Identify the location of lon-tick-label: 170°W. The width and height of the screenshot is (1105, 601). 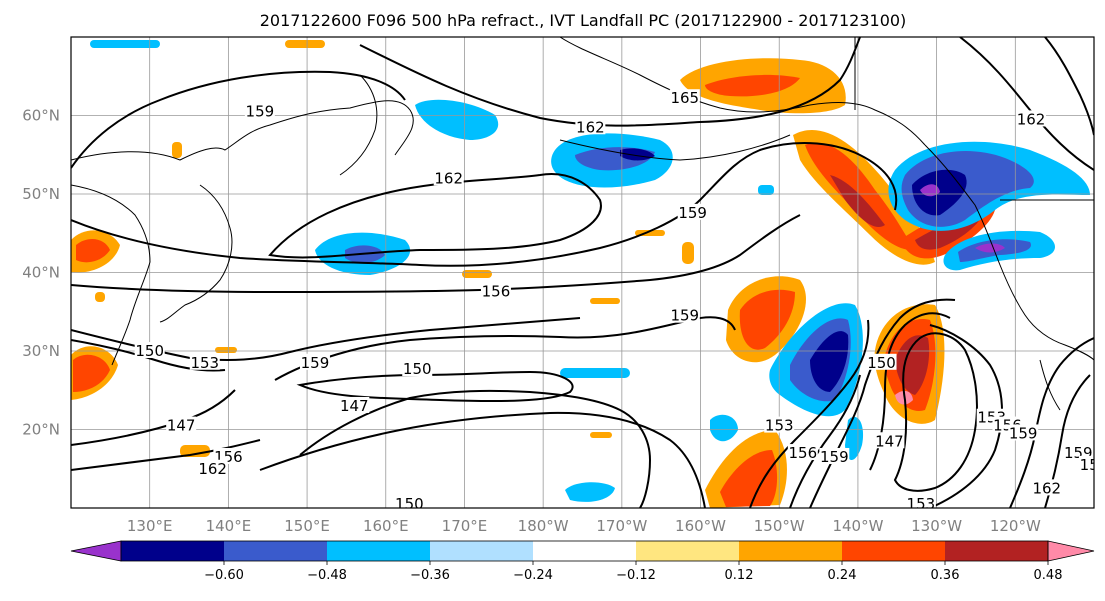
(621, 526).